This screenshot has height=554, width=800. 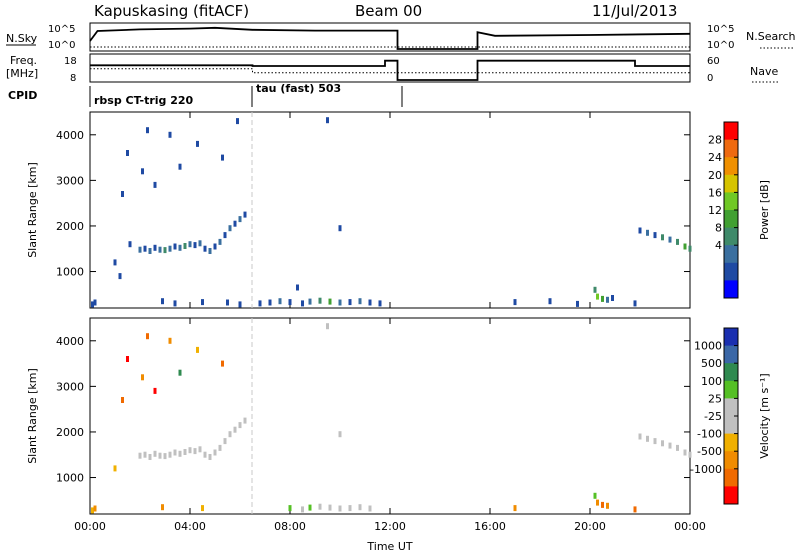 What do you see at coordinates (23, 60) in the screenshot?
I see `freq-label-1: Freq.` at bounding box center [23, 60].